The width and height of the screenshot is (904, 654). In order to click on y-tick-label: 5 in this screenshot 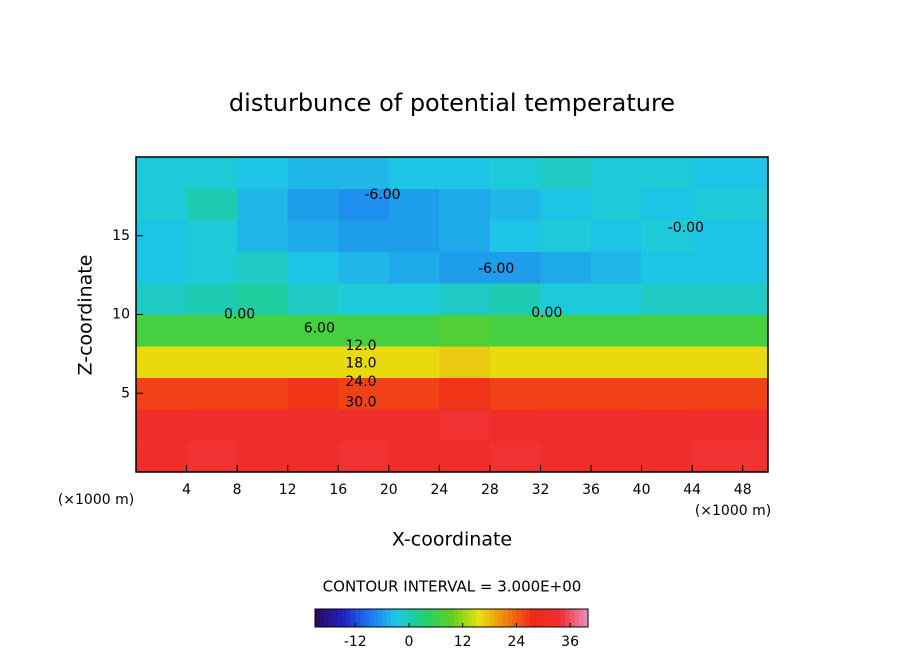, I will do `click(125, 393)`.